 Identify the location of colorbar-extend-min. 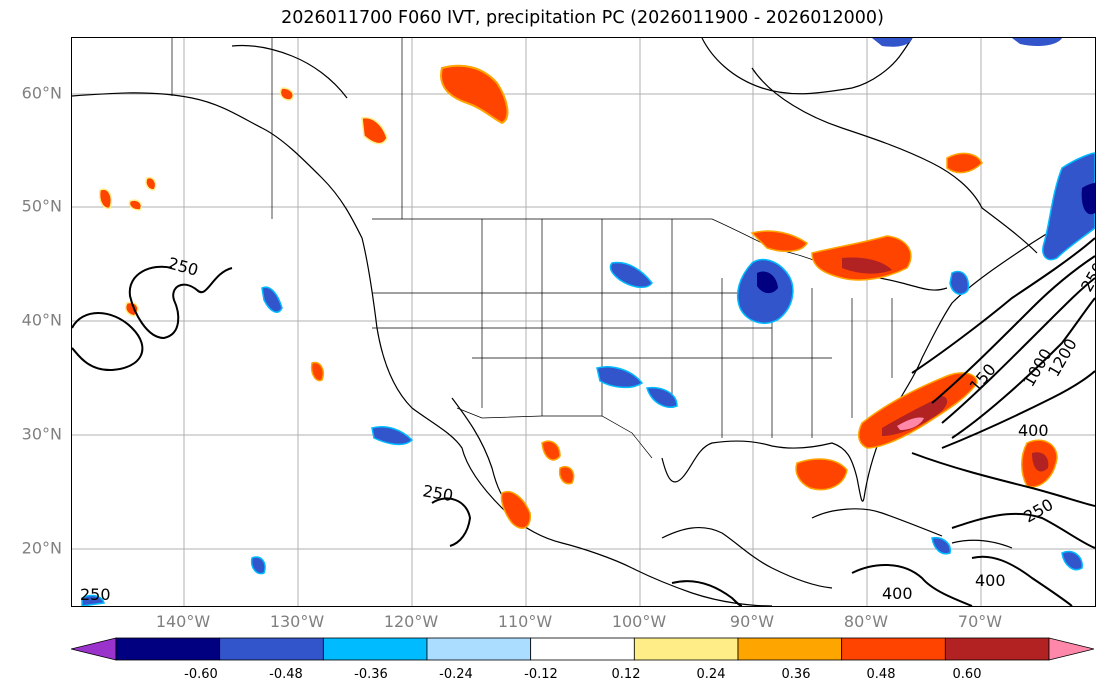
(94, 649).